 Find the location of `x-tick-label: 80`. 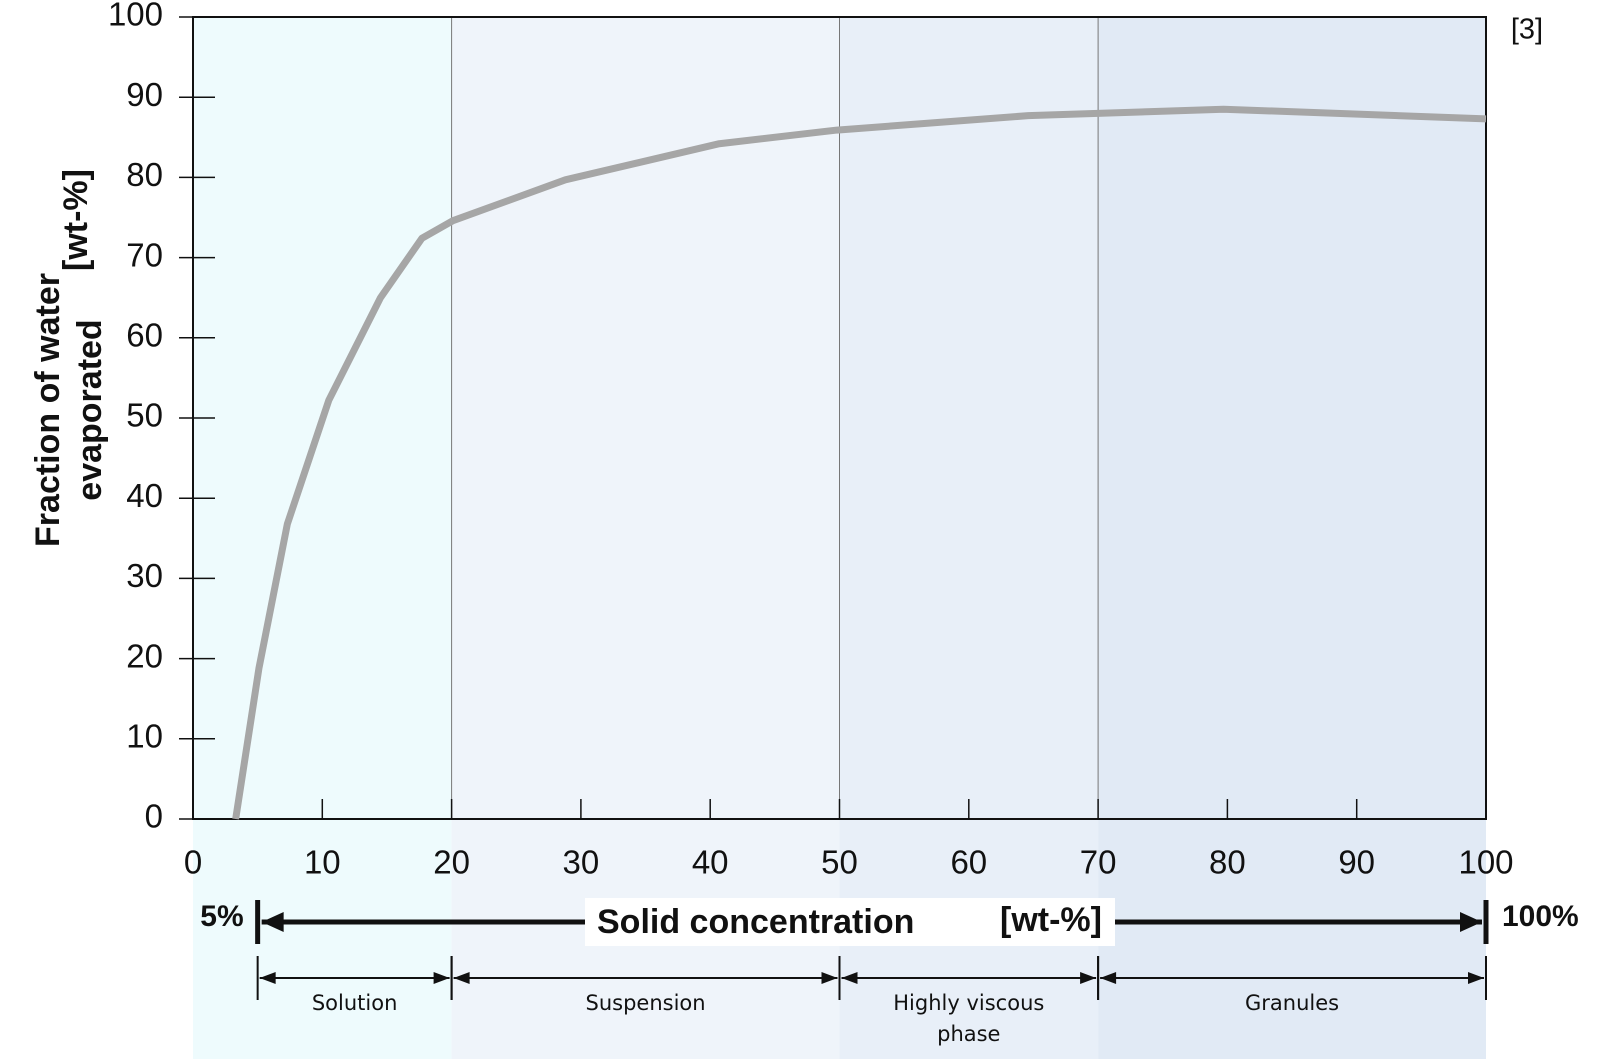

x-tick-label: 80 is located at coordinates (1227, 862).